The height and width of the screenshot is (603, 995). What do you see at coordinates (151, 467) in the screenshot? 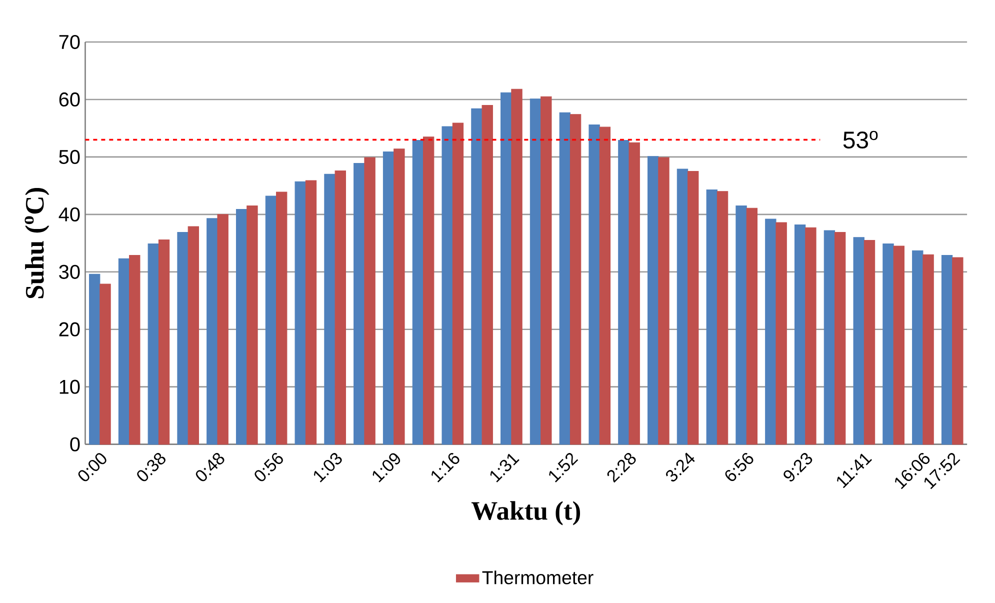
I see `x-tick-label: 0:38` at bounding box center [151, 467].